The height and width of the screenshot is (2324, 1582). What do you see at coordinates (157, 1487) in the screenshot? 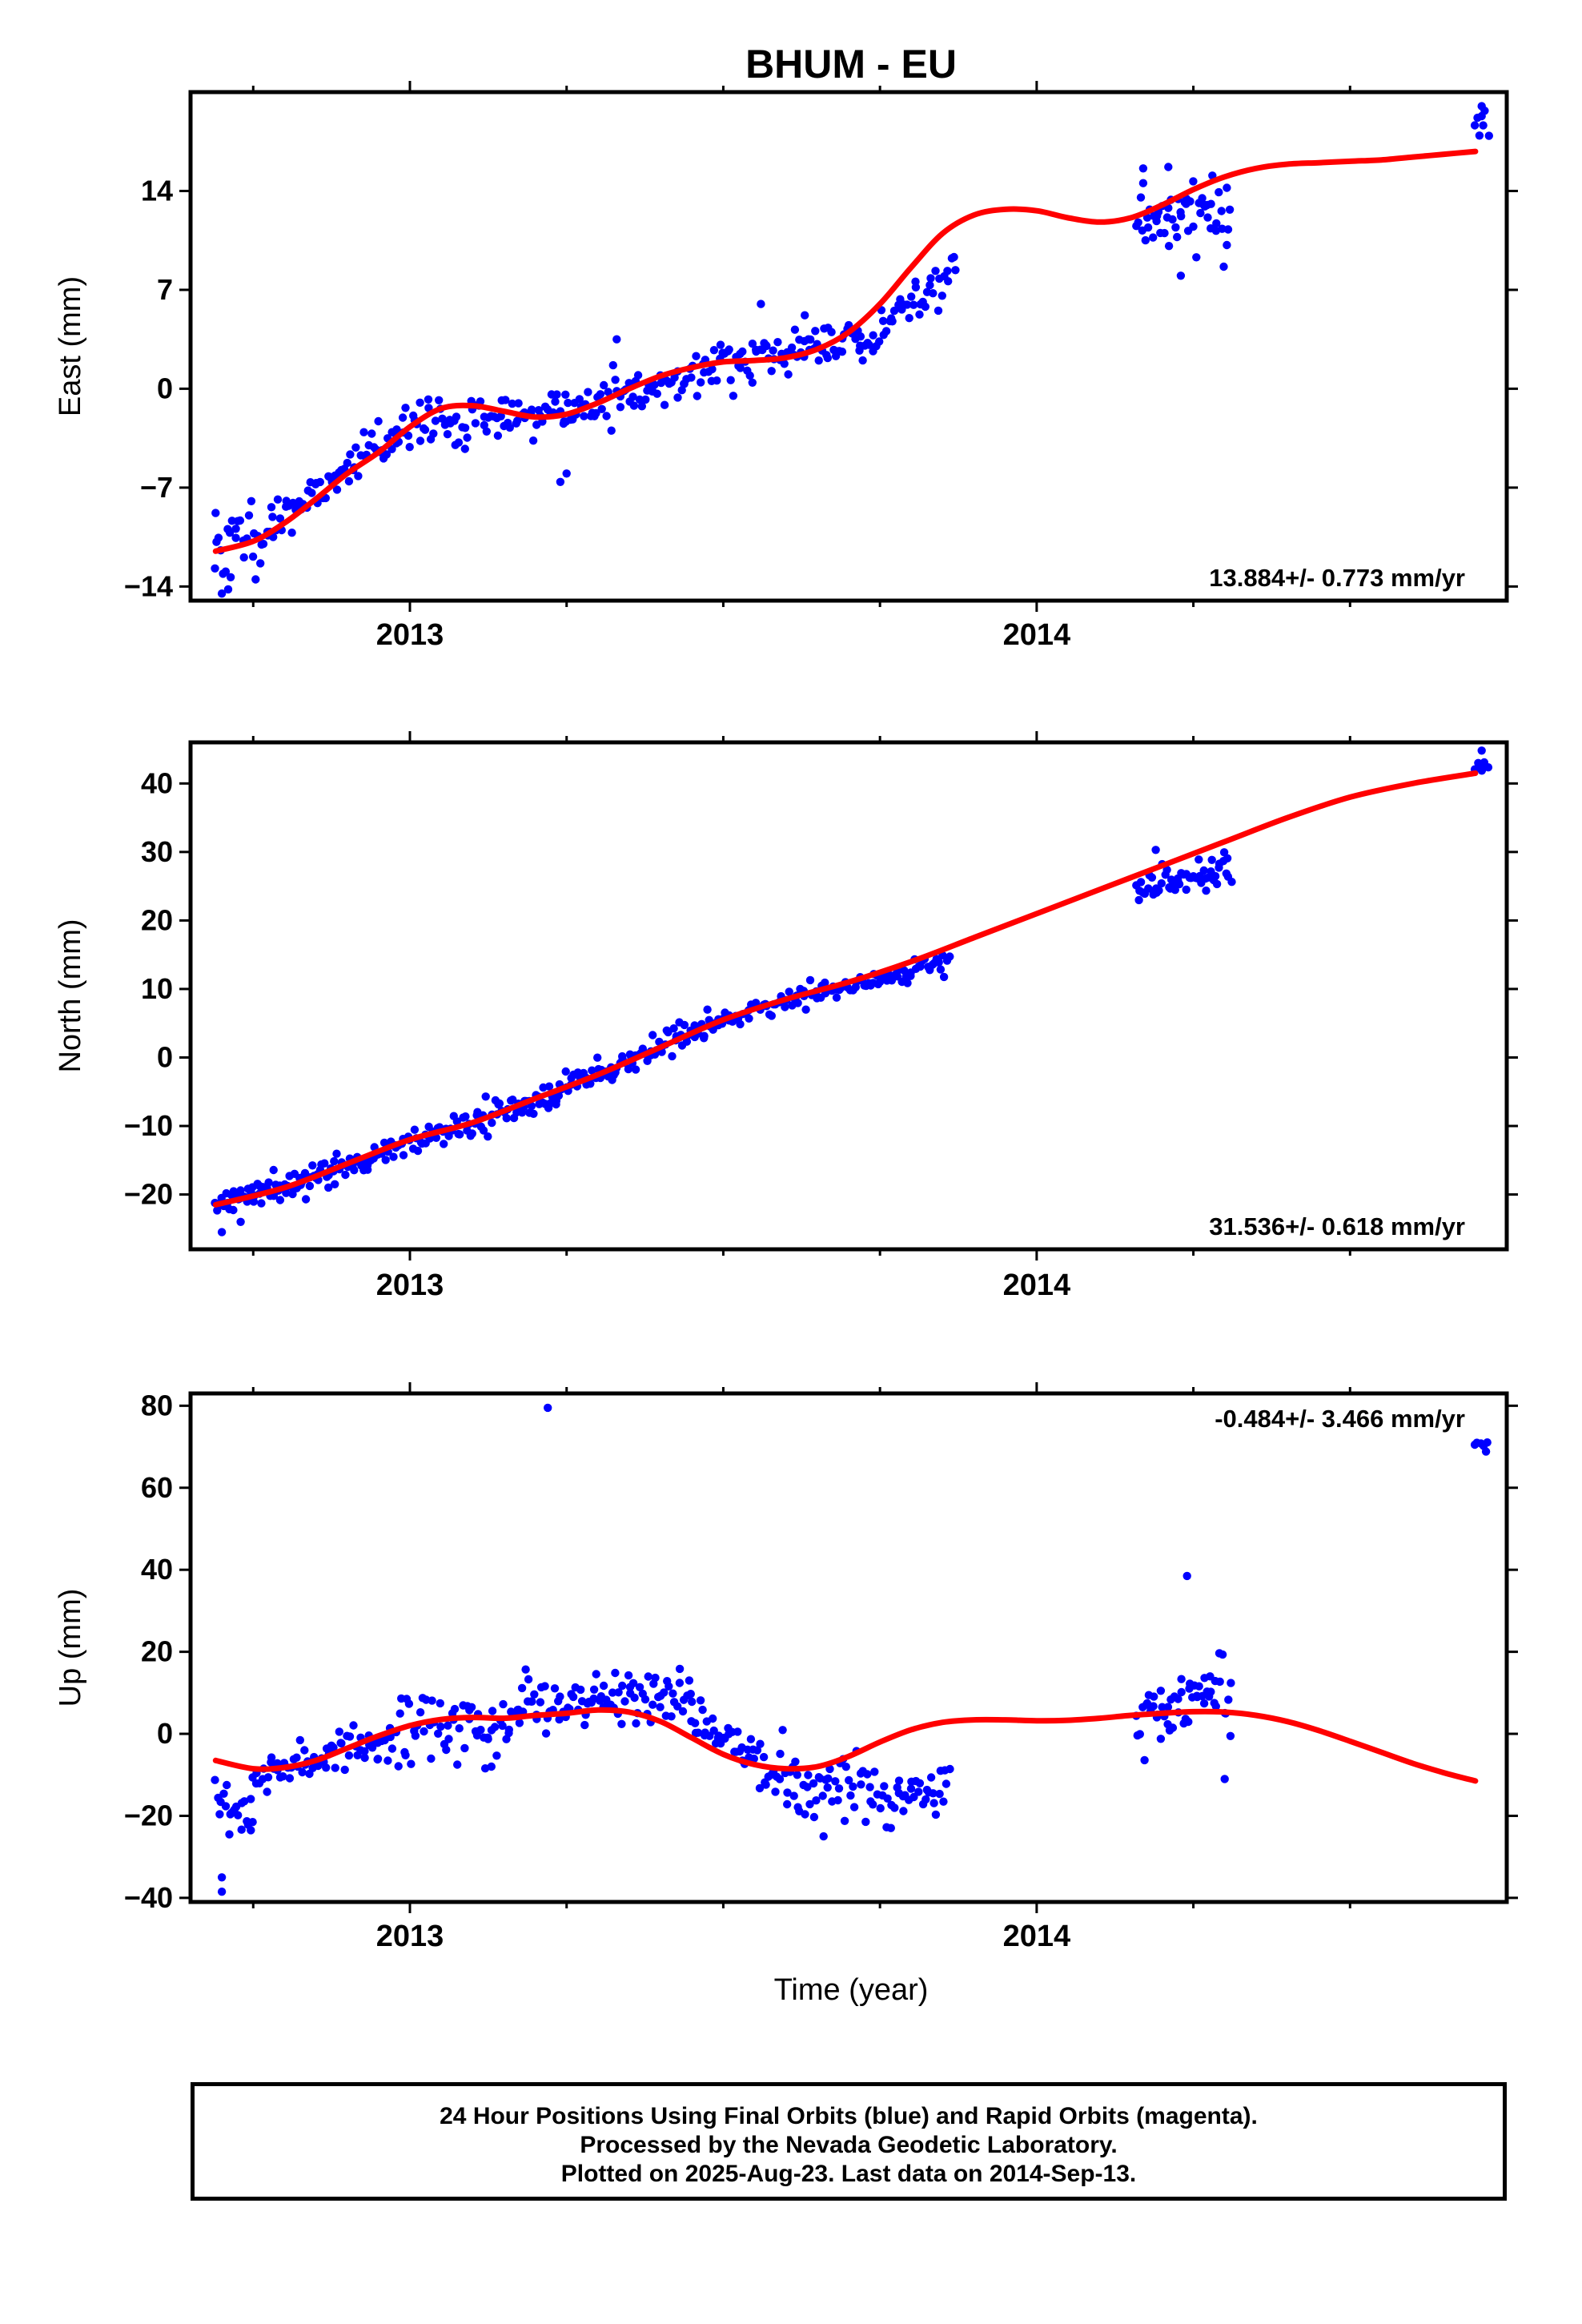
I see `y-tick-label: 60` at bounding box center [157, 1487].